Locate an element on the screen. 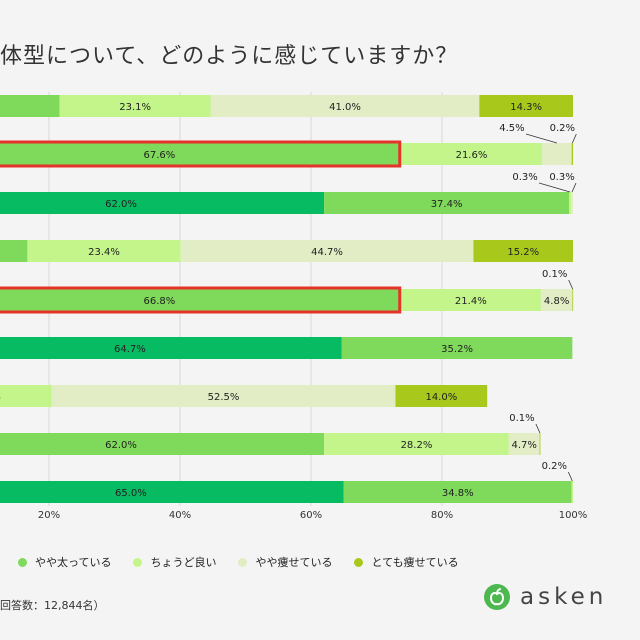 The width and height of the screenshot is (640, 640). x-tick-label: 60% is located at coordinates (311, 515).